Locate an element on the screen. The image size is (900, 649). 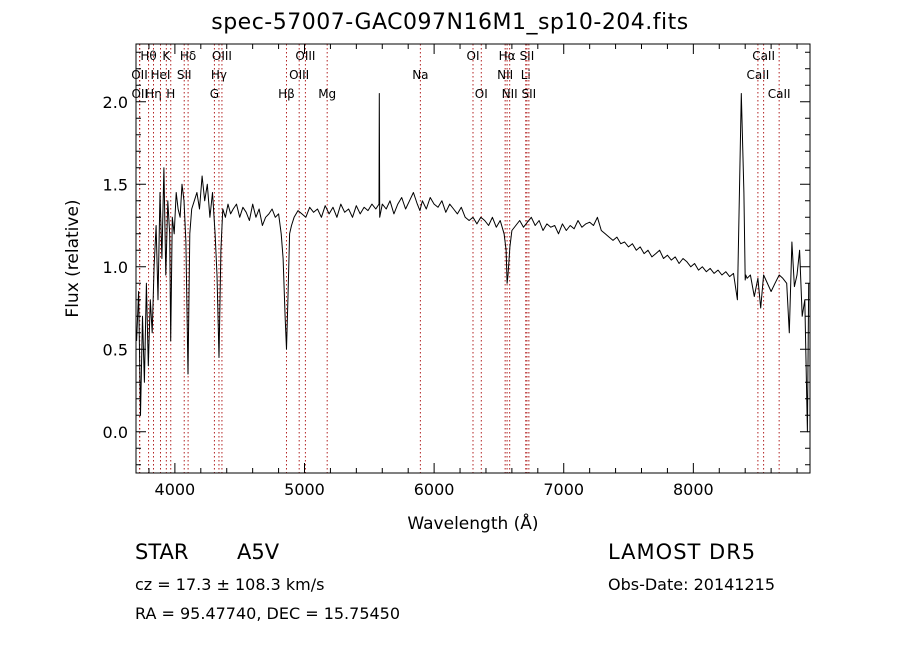
object-subclass: A5V is located at coordinates (258, 552).